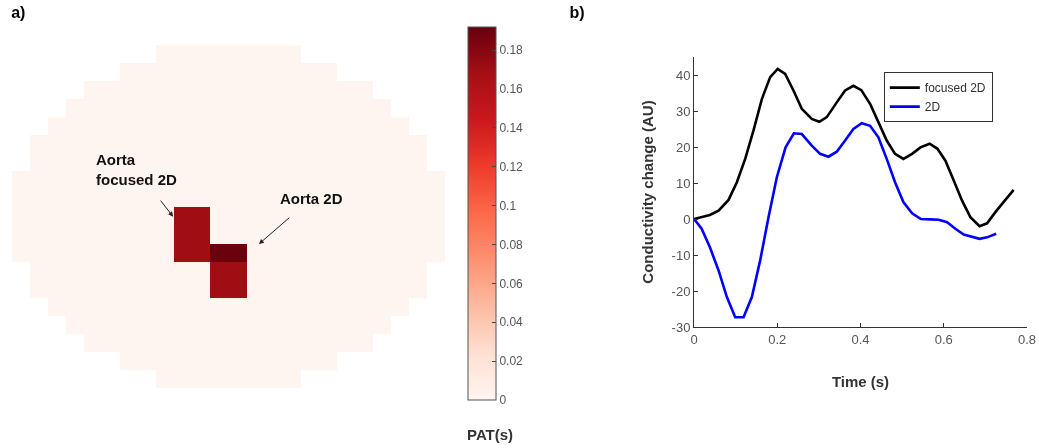 This screenshot has height=448, width=1039. Describe the element at coordinates (943, 339) in the screenshot. I see `x-tick-label: 0.6` at that location.